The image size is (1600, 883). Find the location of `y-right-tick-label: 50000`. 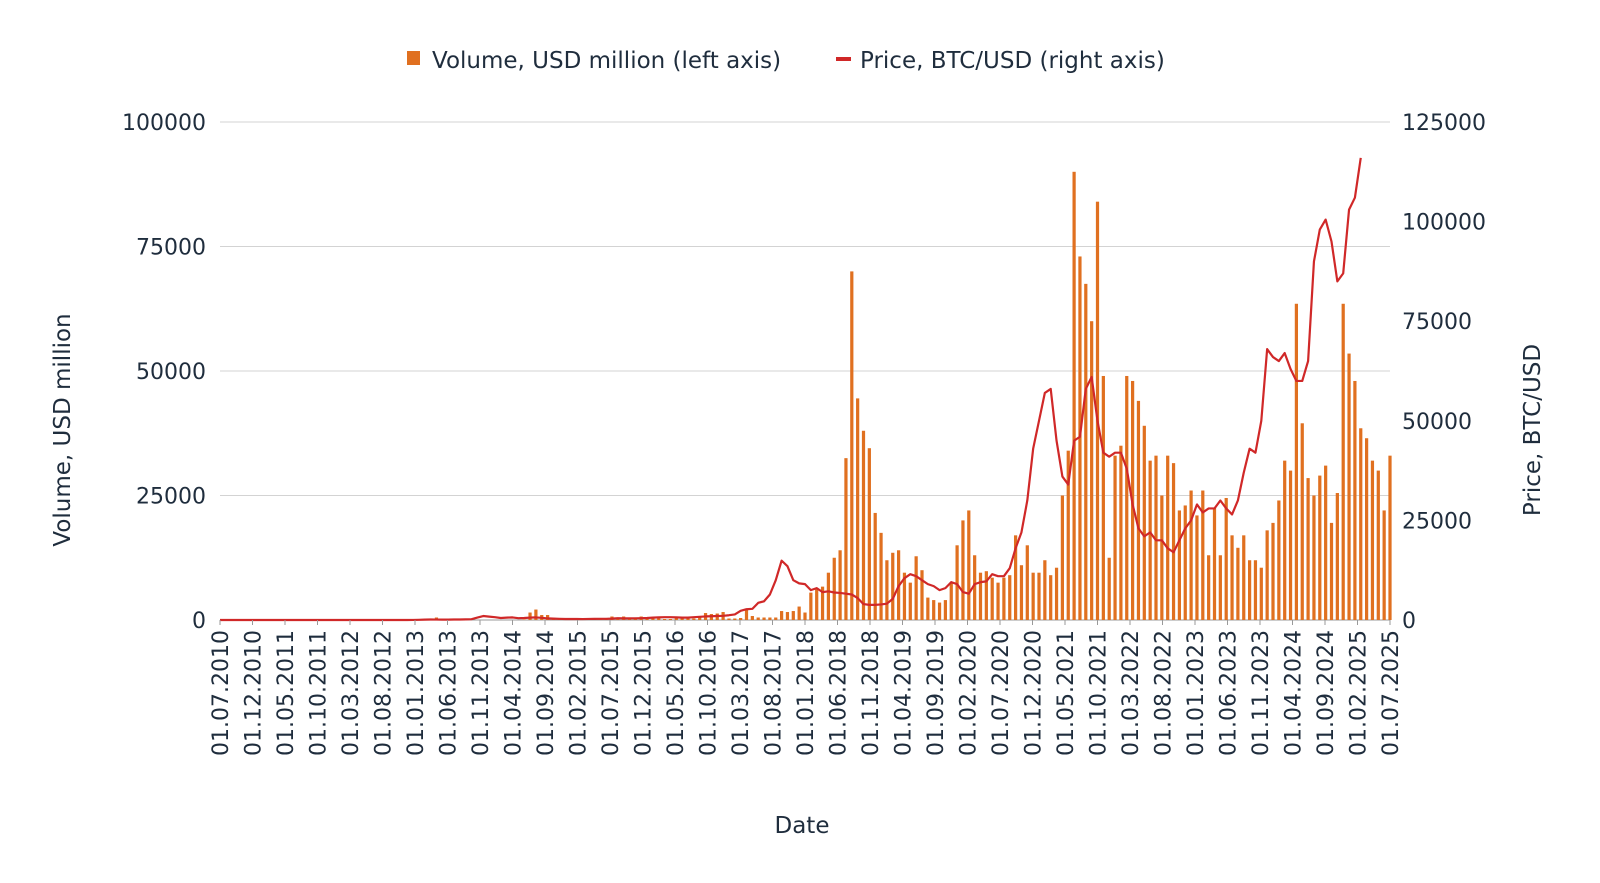

y-right-tick-label: 50000 is located at coordinates (1437, 422).